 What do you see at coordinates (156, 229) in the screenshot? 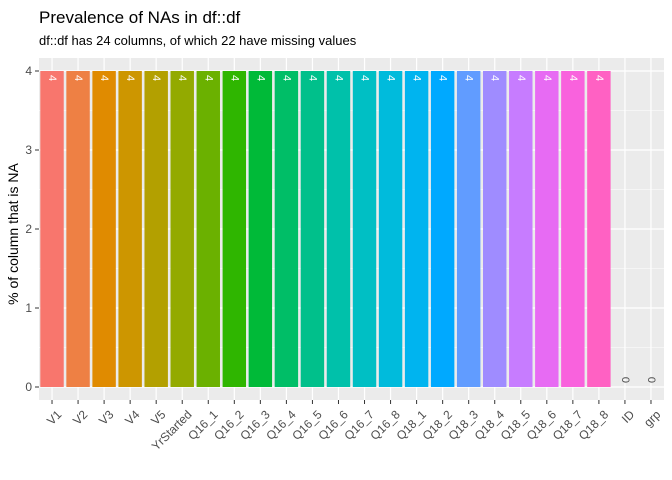
I see `bar-v5` at bounding box center [156, 229].